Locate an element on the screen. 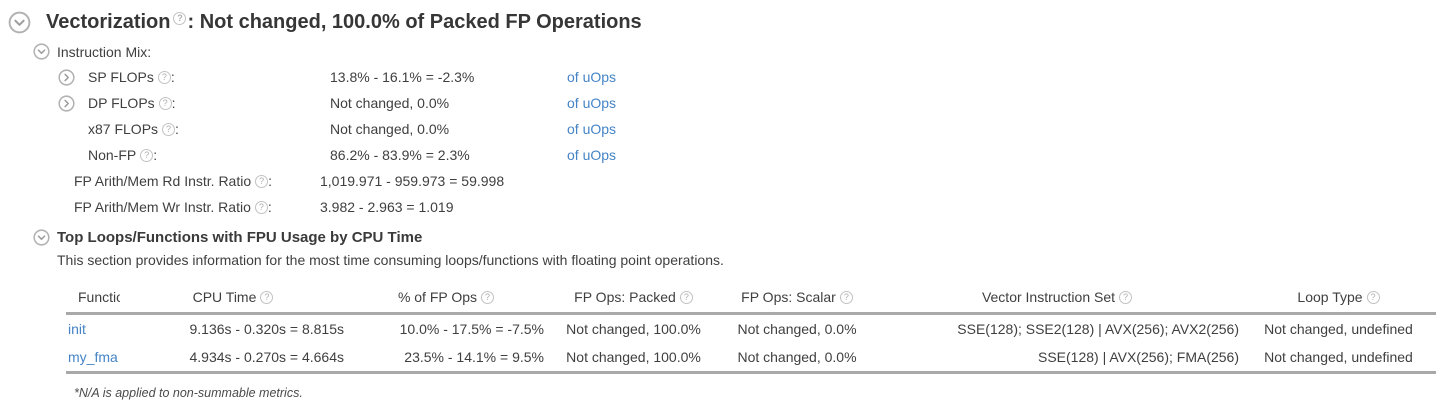 The height and width of the screenshot is (416, 1442). cell-vector-instruction-set: SSE(128) | AVX(256); FMA(256) is located at coordinates (1138, 357).